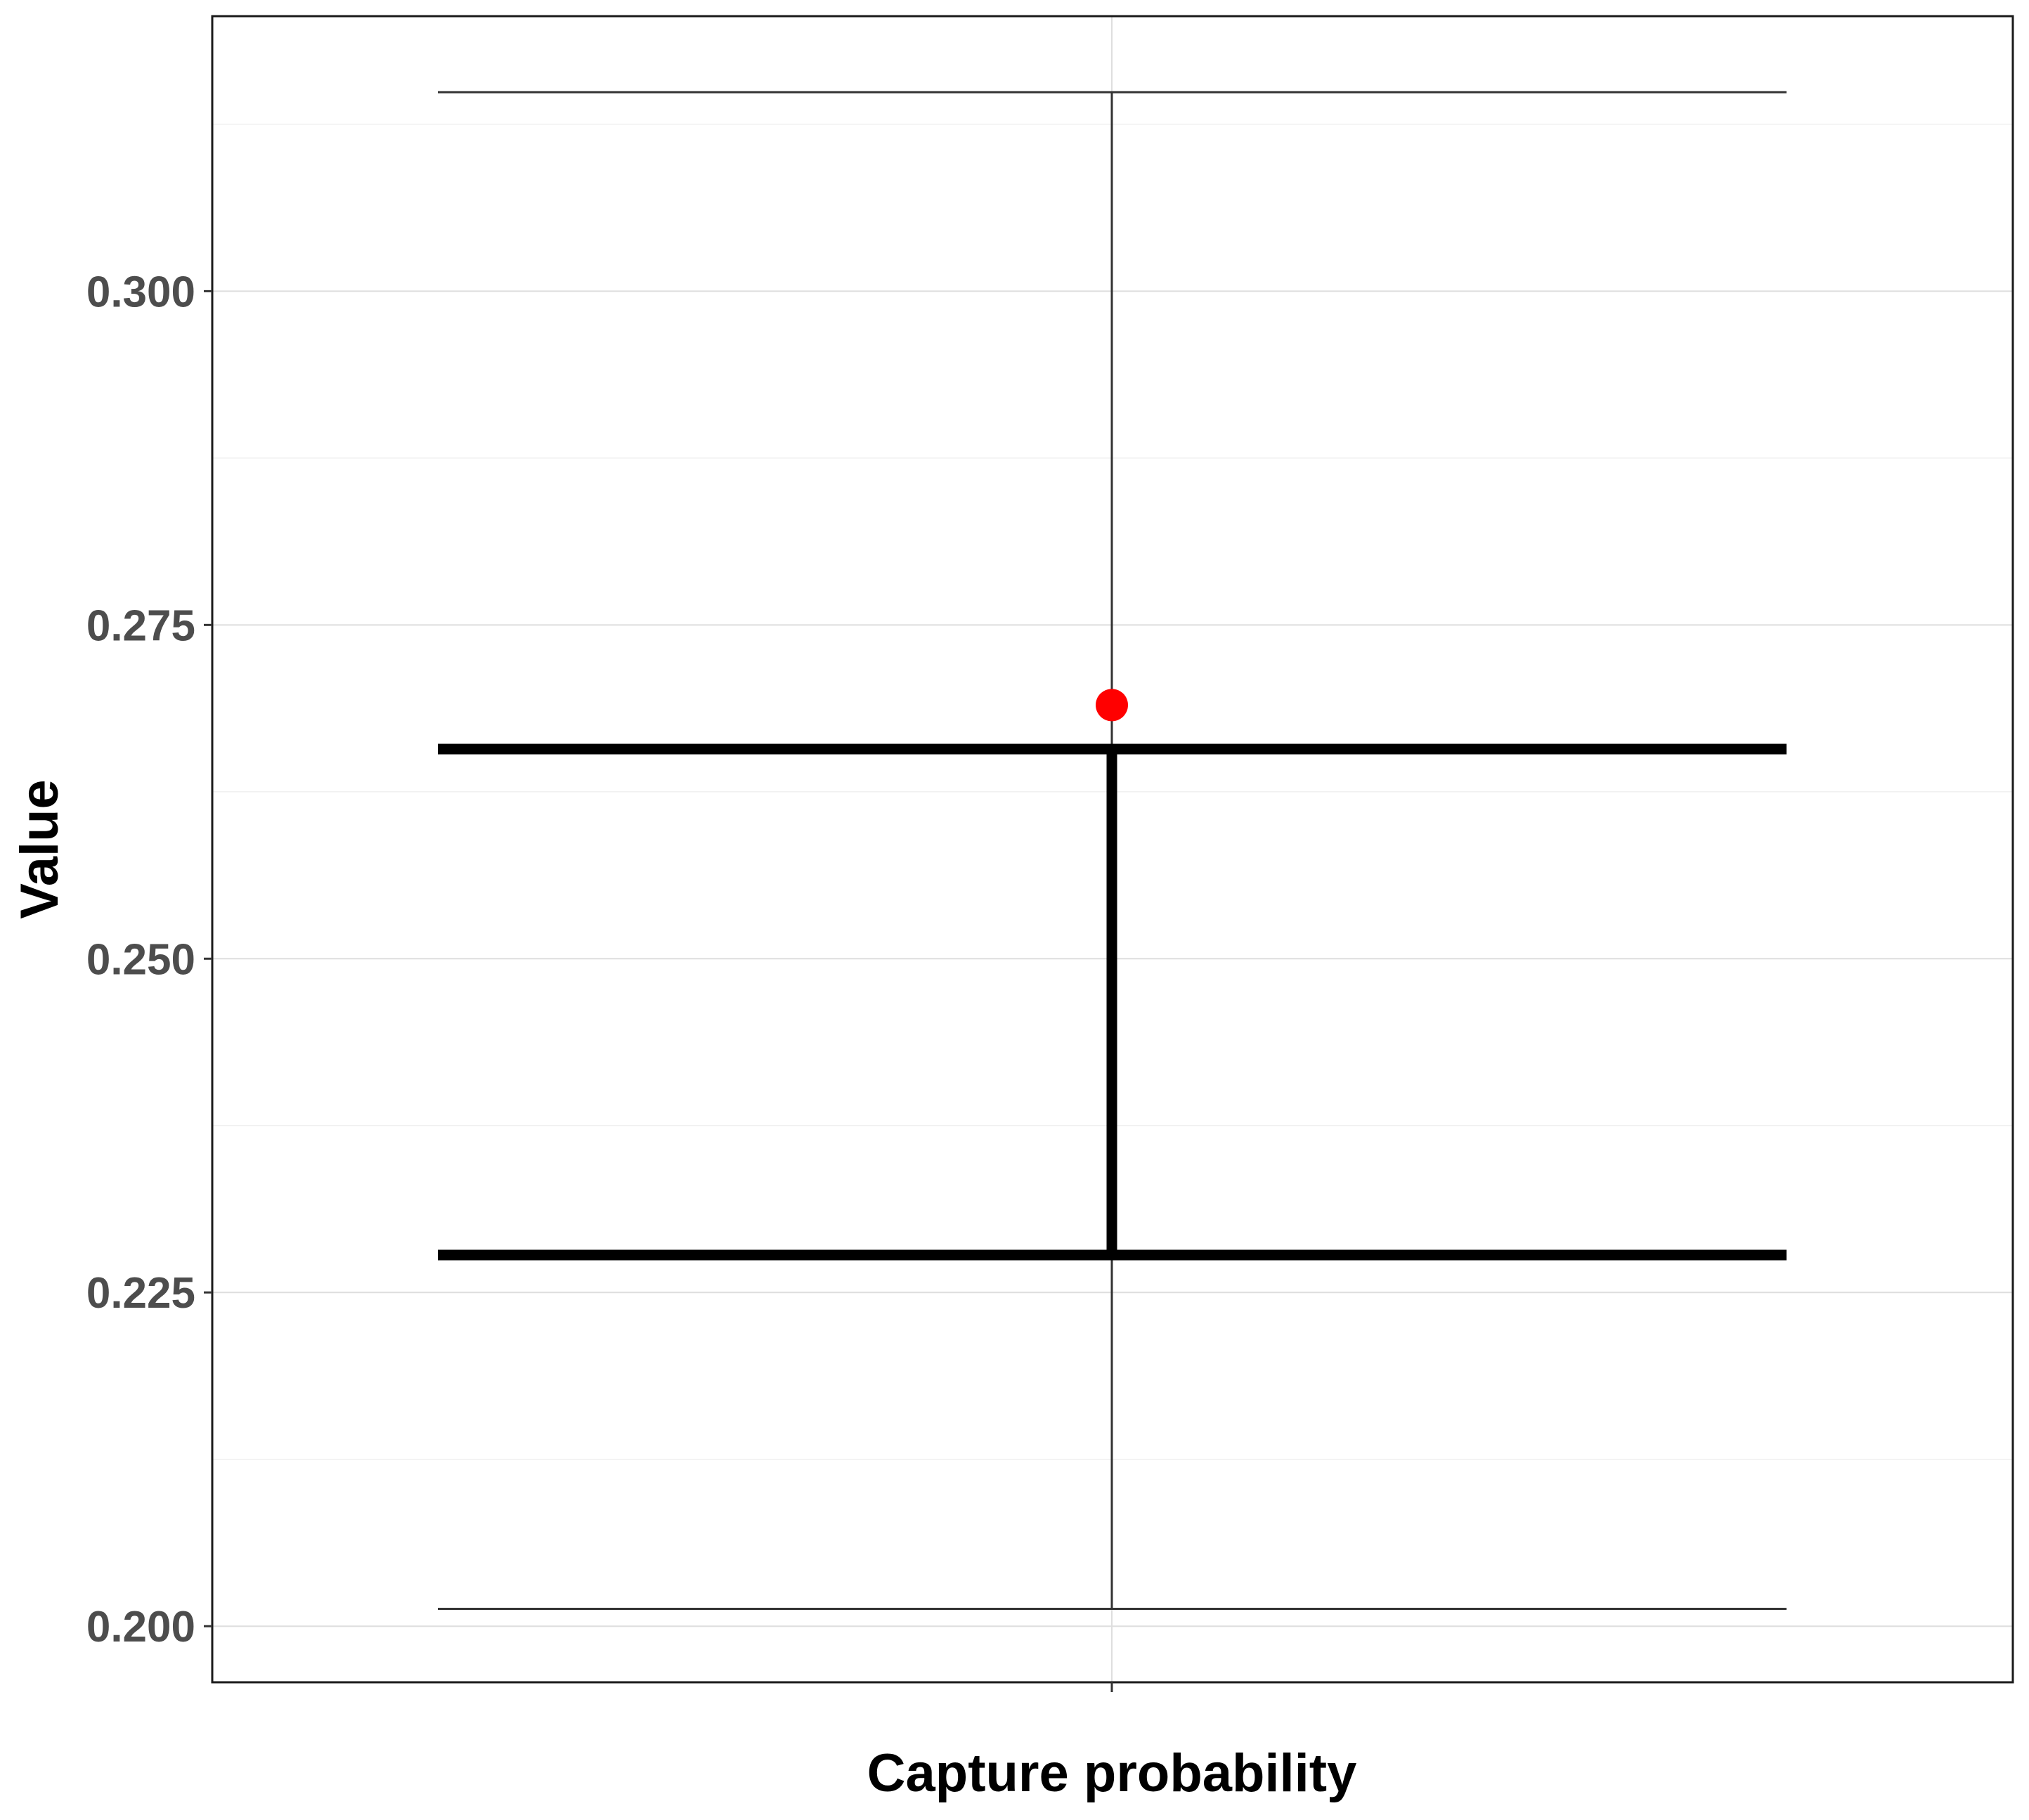  I want to click on x-axis-title: Capture probability, so click(1112, 1773).